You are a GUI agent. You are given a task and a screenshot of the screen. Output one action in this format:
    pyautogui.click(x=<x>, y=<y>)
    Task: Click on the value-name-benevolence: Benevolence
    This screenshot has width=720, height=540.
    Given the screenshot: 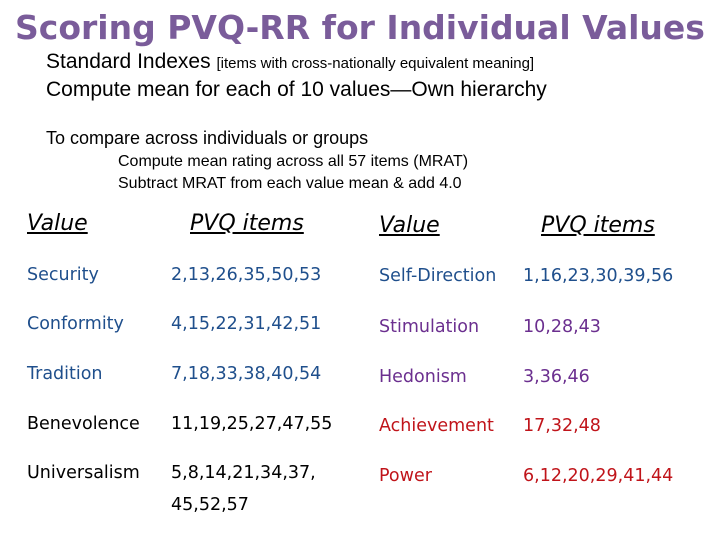 What is the action you would take?
    pyautogui.click(x=83, y=424)
    